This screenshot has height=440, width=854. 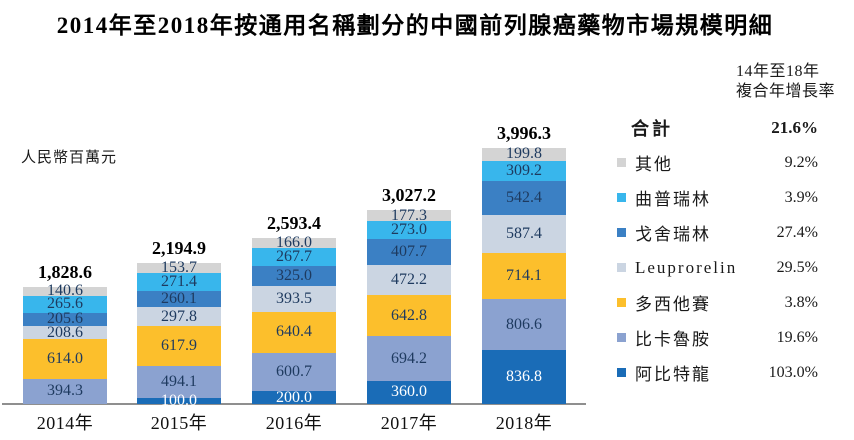 What do you see at coordinates (797, 267) in the screenshot?
I see `legend-item-cagr: 29.5%` at bounding box center [797, 267].